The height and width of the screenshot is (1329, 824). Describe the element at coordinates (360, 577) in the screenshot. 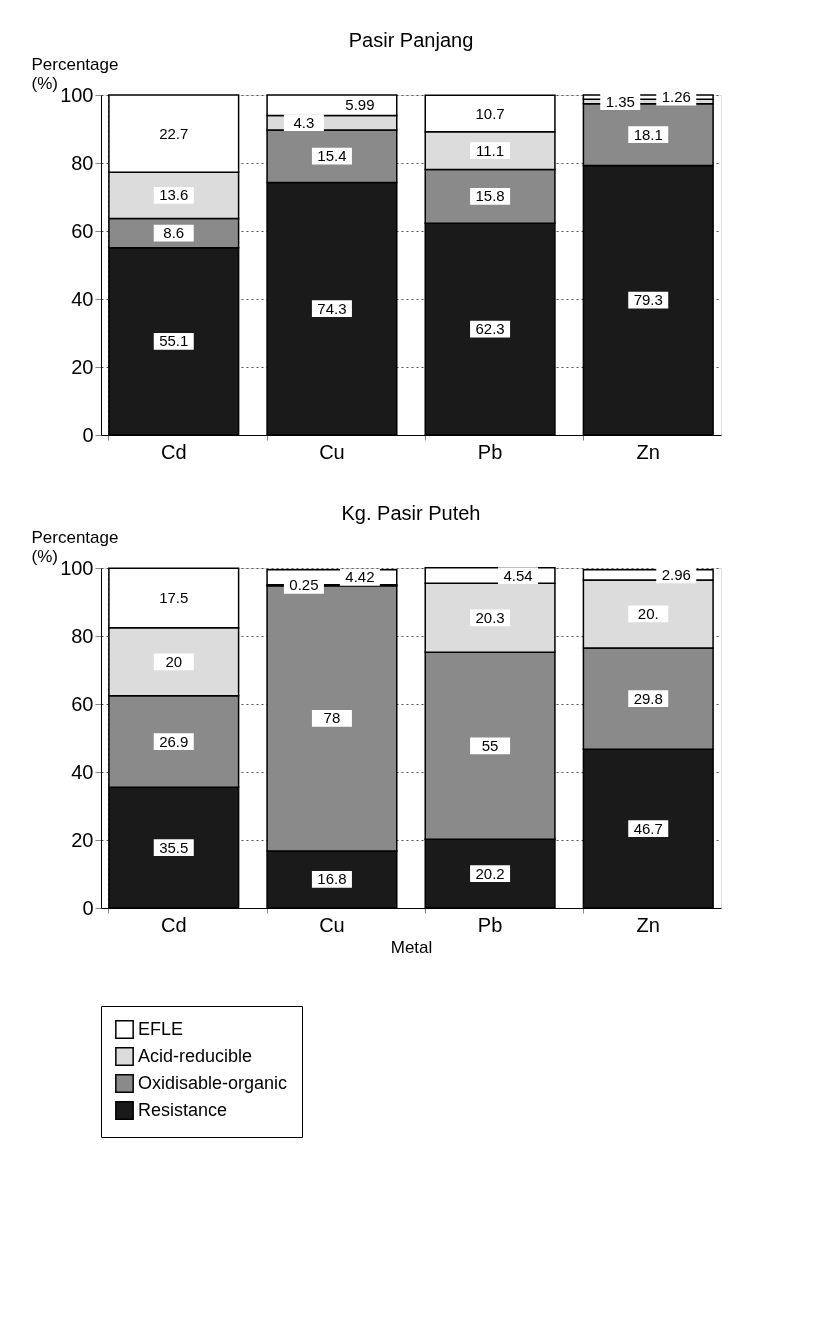

I see `data-label: 4.42` at that location.